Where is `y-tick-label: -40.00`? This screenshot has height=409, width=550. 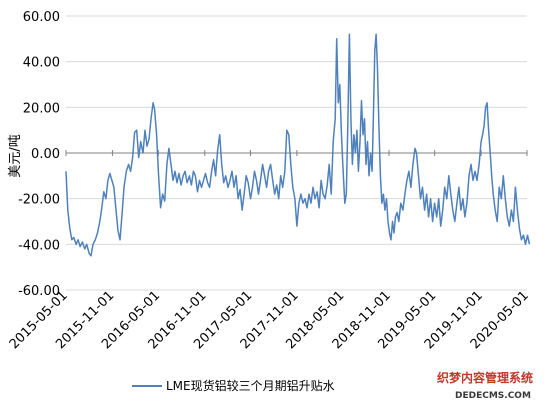
y-tick-label: -40.00 is located at coordinates (39, 245).